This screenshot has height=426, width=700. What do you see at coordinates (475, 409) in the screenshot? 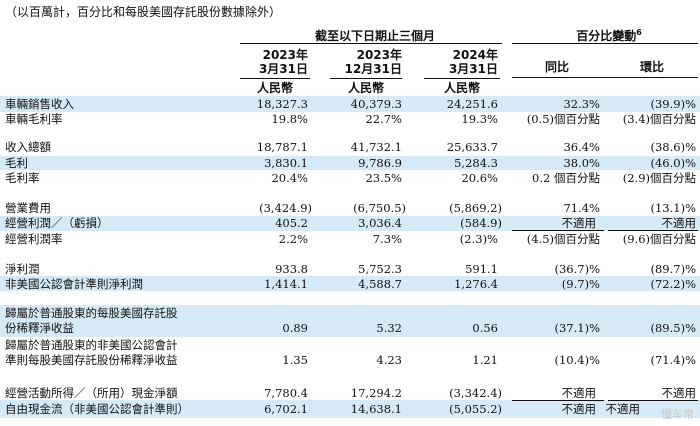
I see `value-q1-2024: (5,055.2)` at bounding box center [475, 409].